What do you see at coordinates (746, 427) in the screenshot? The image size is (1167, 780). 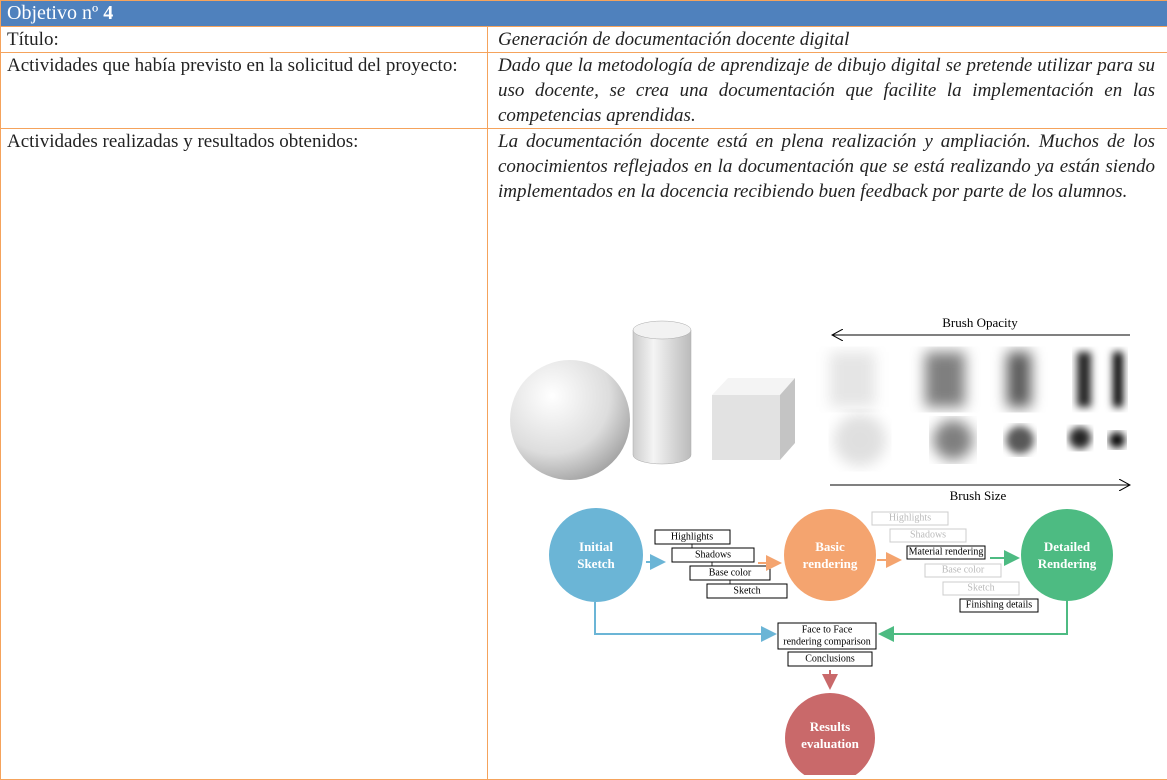 I see `cube-front` at bounding box center [746, 427].